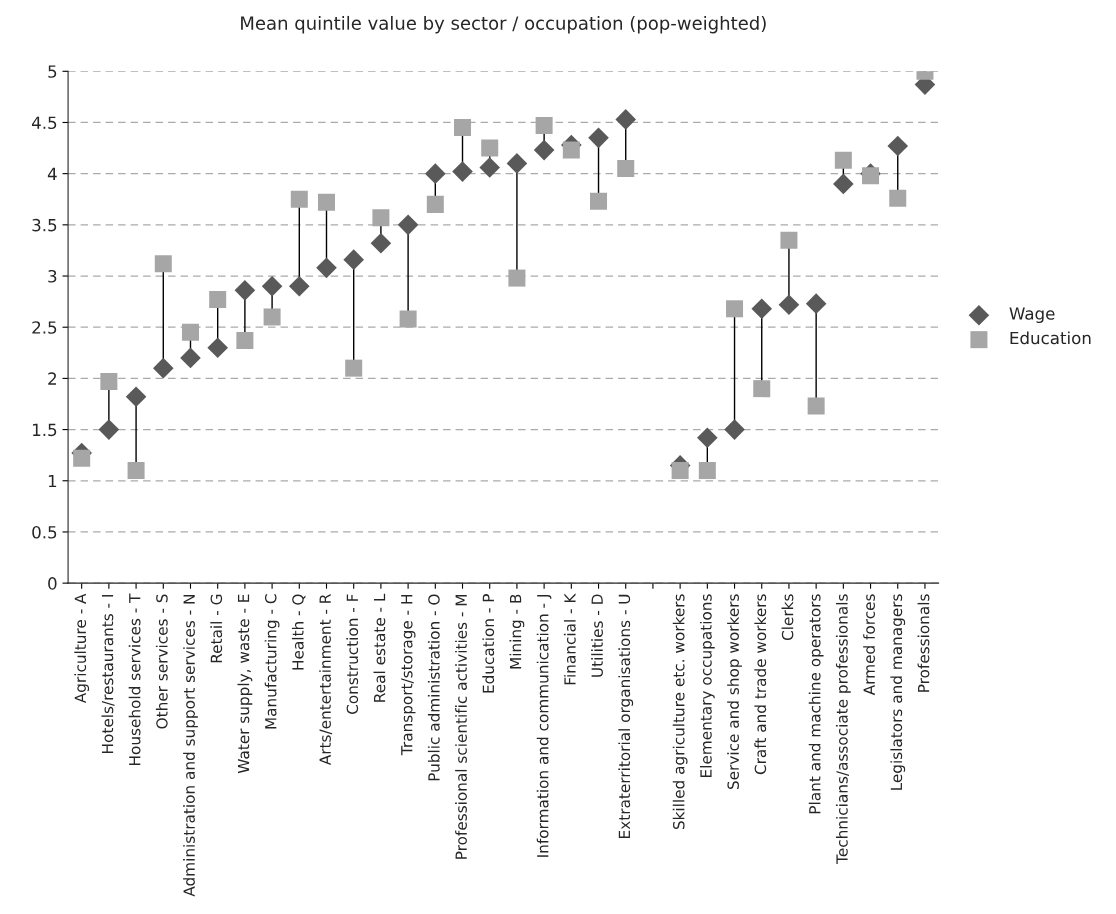  What do you see at coordinates (245, 684) in the screenshot?
I see `x-tick-label: Water supply, waste - E` at bounding box center [245, 684].